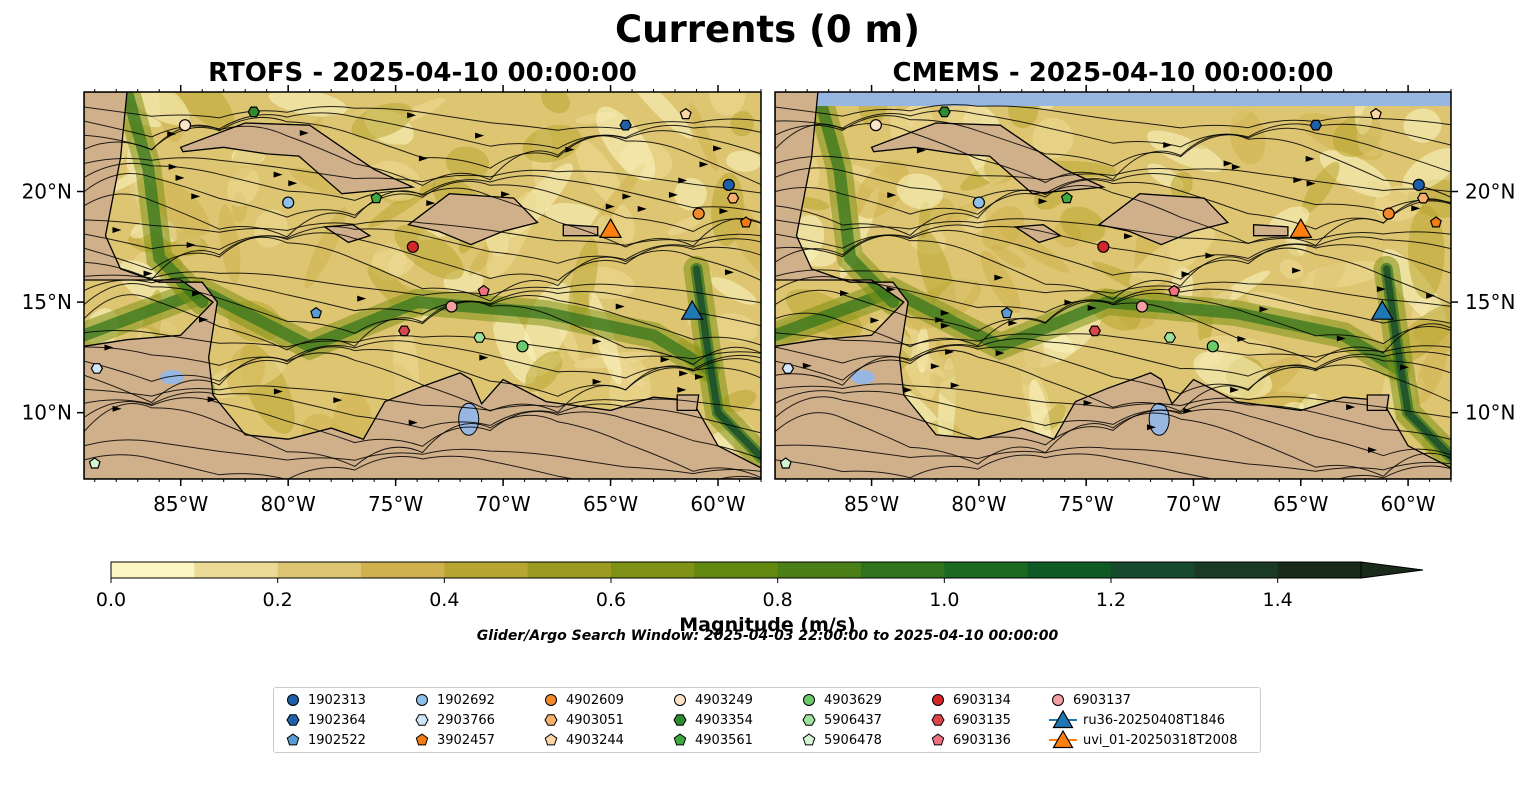 This screenshot has height=802, width=1535. I want to click on lat-tick-label: 10°N, so click(47, 413).